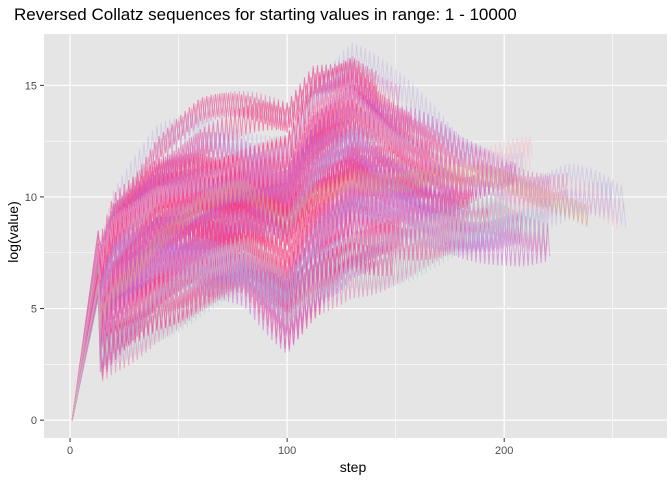  What do you see at coordinates (287, 451) in the screenshot?
I see `x-tick-label: 100` at bounding box center [287, 451].